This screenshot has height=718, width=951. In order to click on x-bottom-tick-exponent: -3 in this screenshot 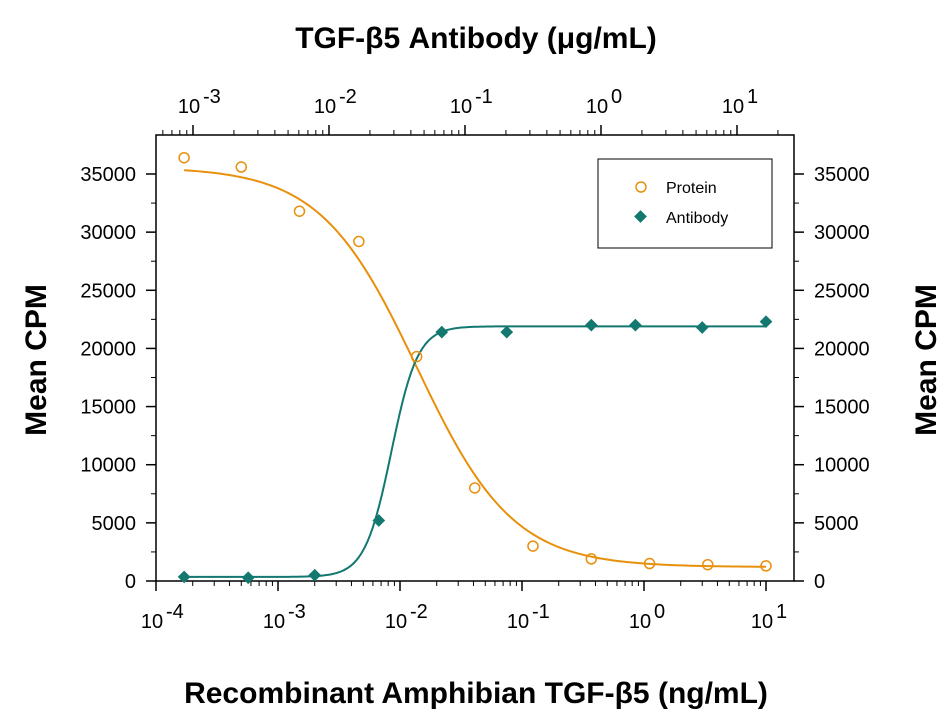, I will do `click(297, 612)`.